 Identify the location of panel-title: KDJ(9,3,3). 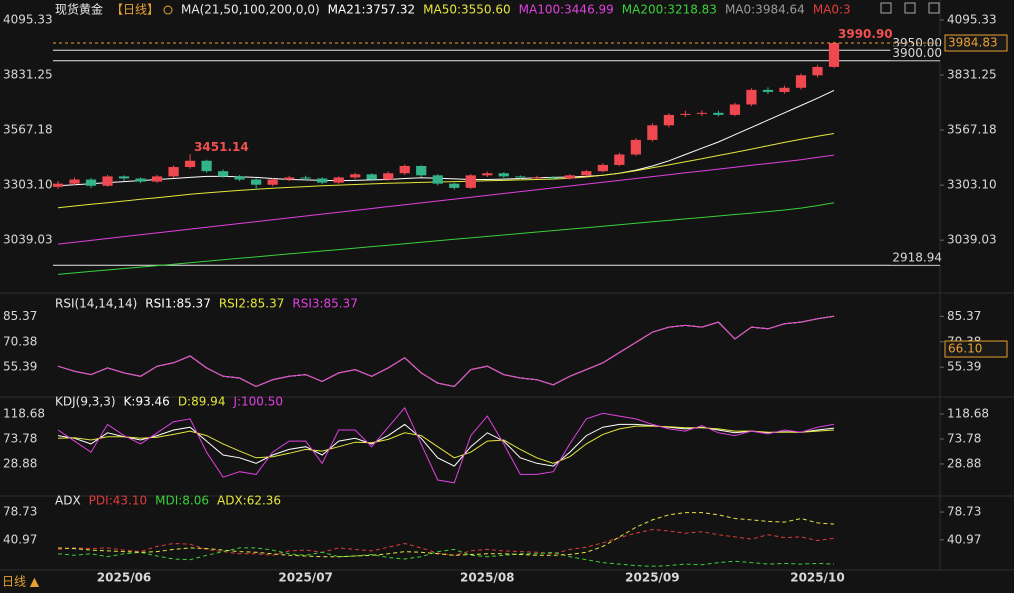
(85, 402).